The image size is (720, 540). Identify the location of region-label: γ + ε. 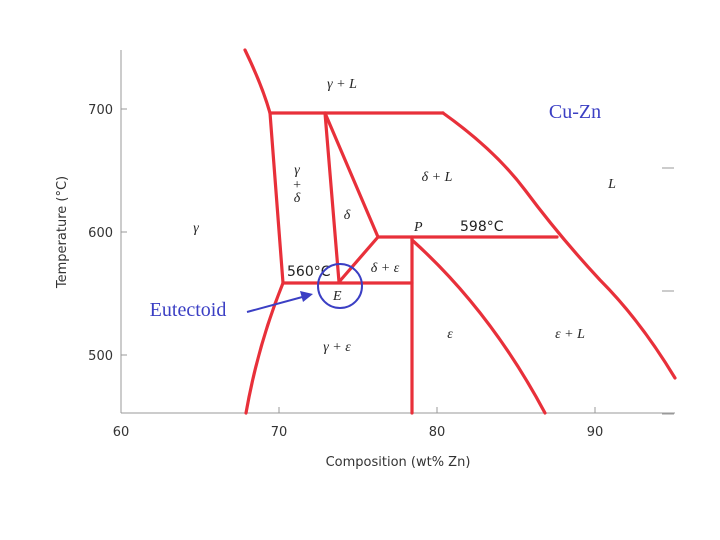
(337, 347).